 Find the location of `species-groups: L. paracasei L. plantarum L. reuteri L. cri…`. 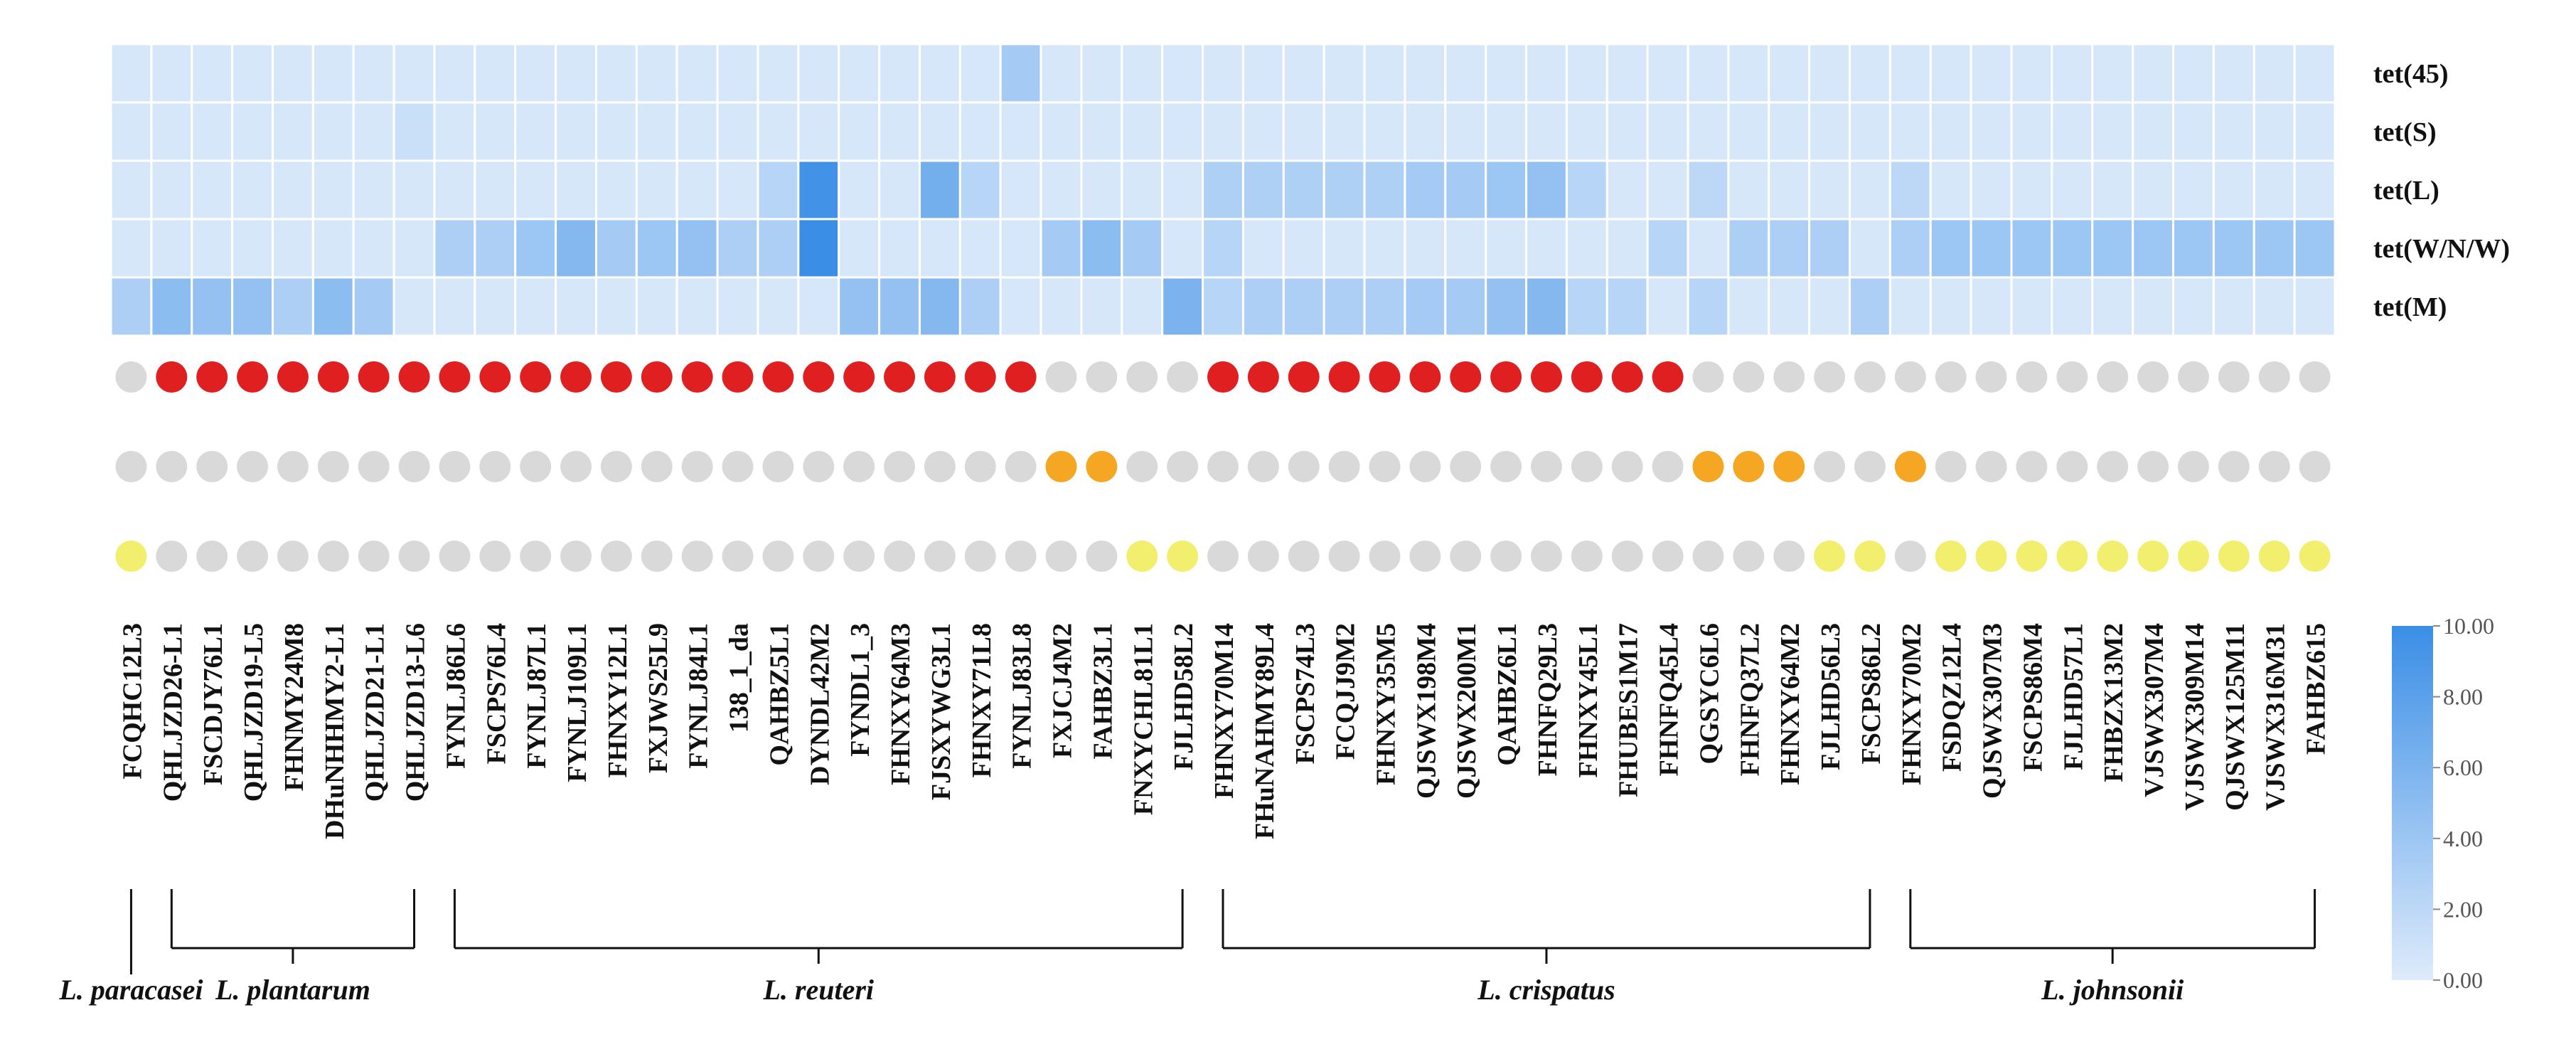

species-groups: L. paracasei L. plantarum L. reuteri L. cri… is located at coordinates (1187, 947).